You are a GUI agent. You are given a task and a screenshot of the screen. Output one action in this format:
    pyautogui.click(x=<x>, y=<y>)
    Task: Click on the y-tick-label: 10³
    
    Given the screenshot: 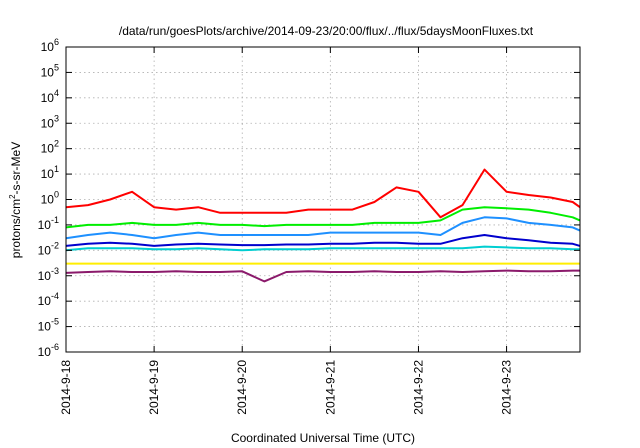 What is the action you would take?
    pyautogui.click(x=50, y=121)
    